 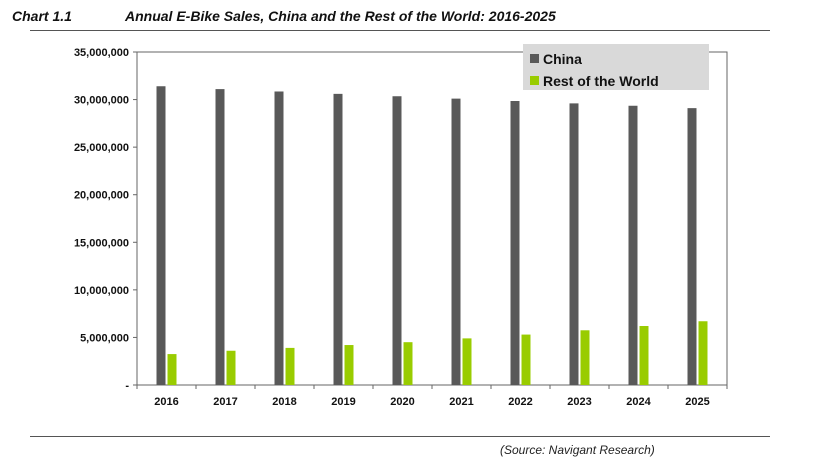 I want to click on x-tick-label: 2021, so click(x=461, y=402).